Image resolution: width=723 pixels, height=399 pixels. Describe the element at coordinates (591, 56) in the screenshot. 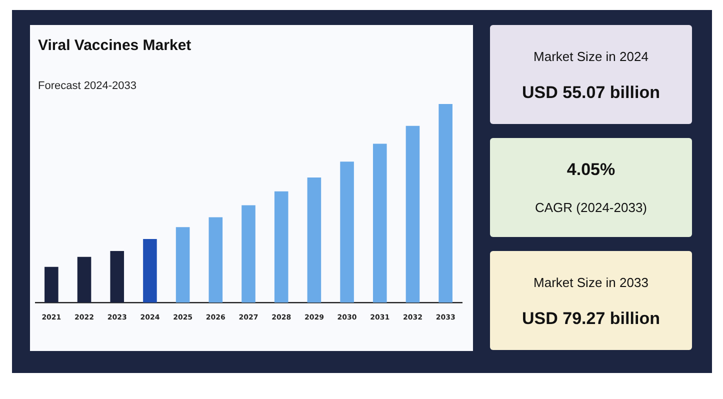

I see `text: Market Size in 2024` at that location.